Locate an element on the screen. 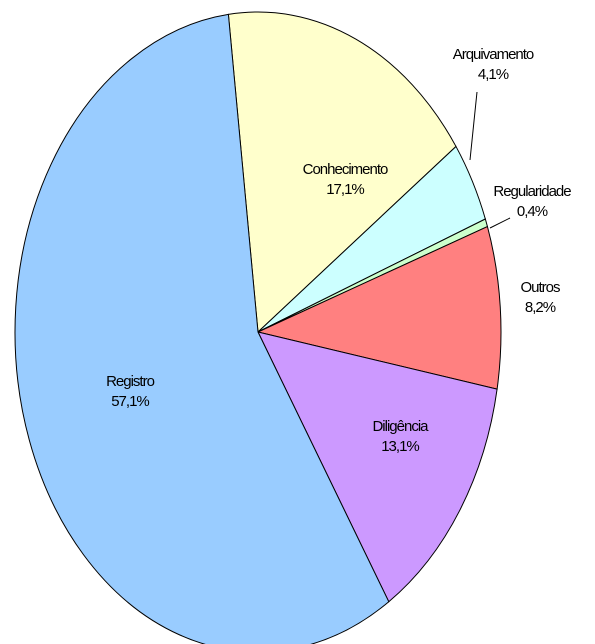  slice-label: Regularidade is located at coordinates (532, 191).